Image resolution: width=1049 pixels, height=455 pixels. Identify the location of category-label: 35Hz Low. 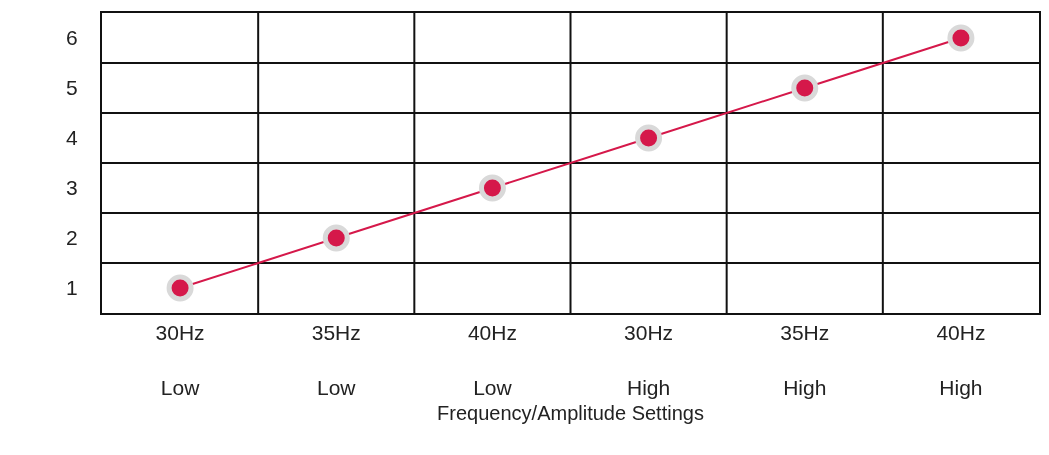
(336, 360).